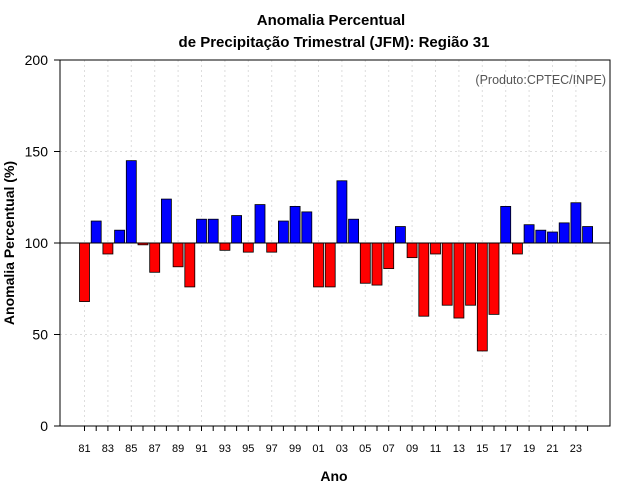 Image resolution: width=640 pixels, height=500 pixels. I want to click on x-tick-label: 95, so click(248, 449).